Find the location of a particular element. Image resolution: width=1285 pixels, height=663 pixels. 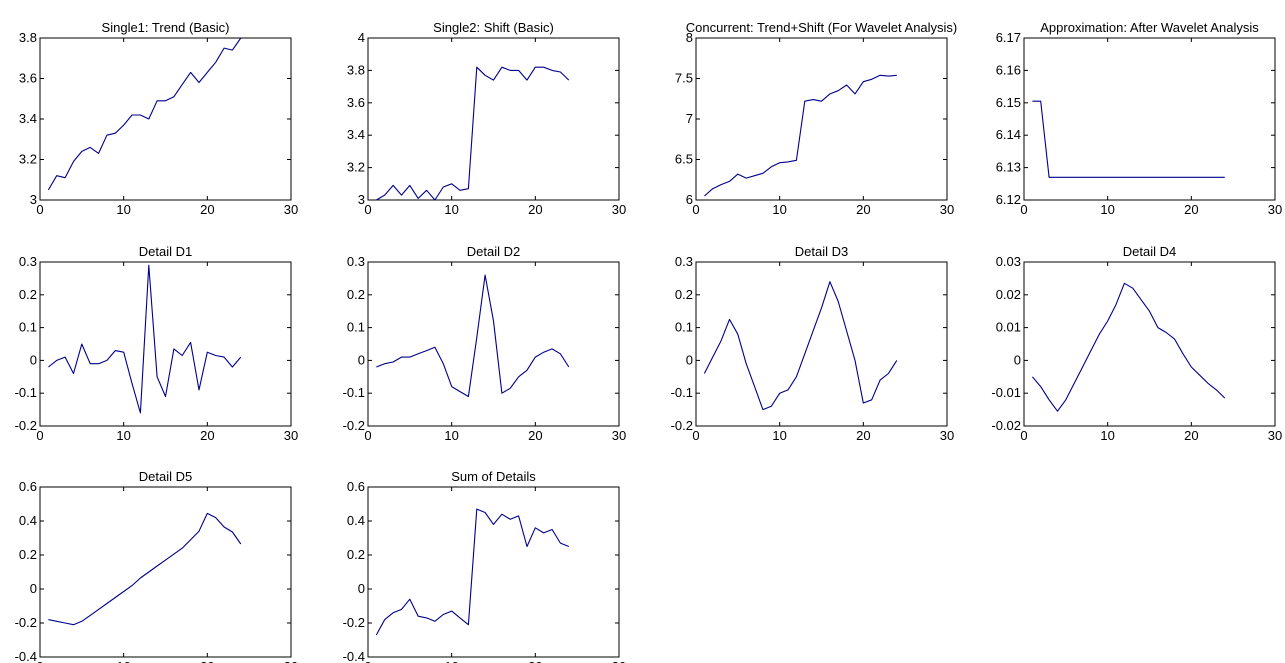

y-tick-label: 6.5 is located at coordinates (684, 159).